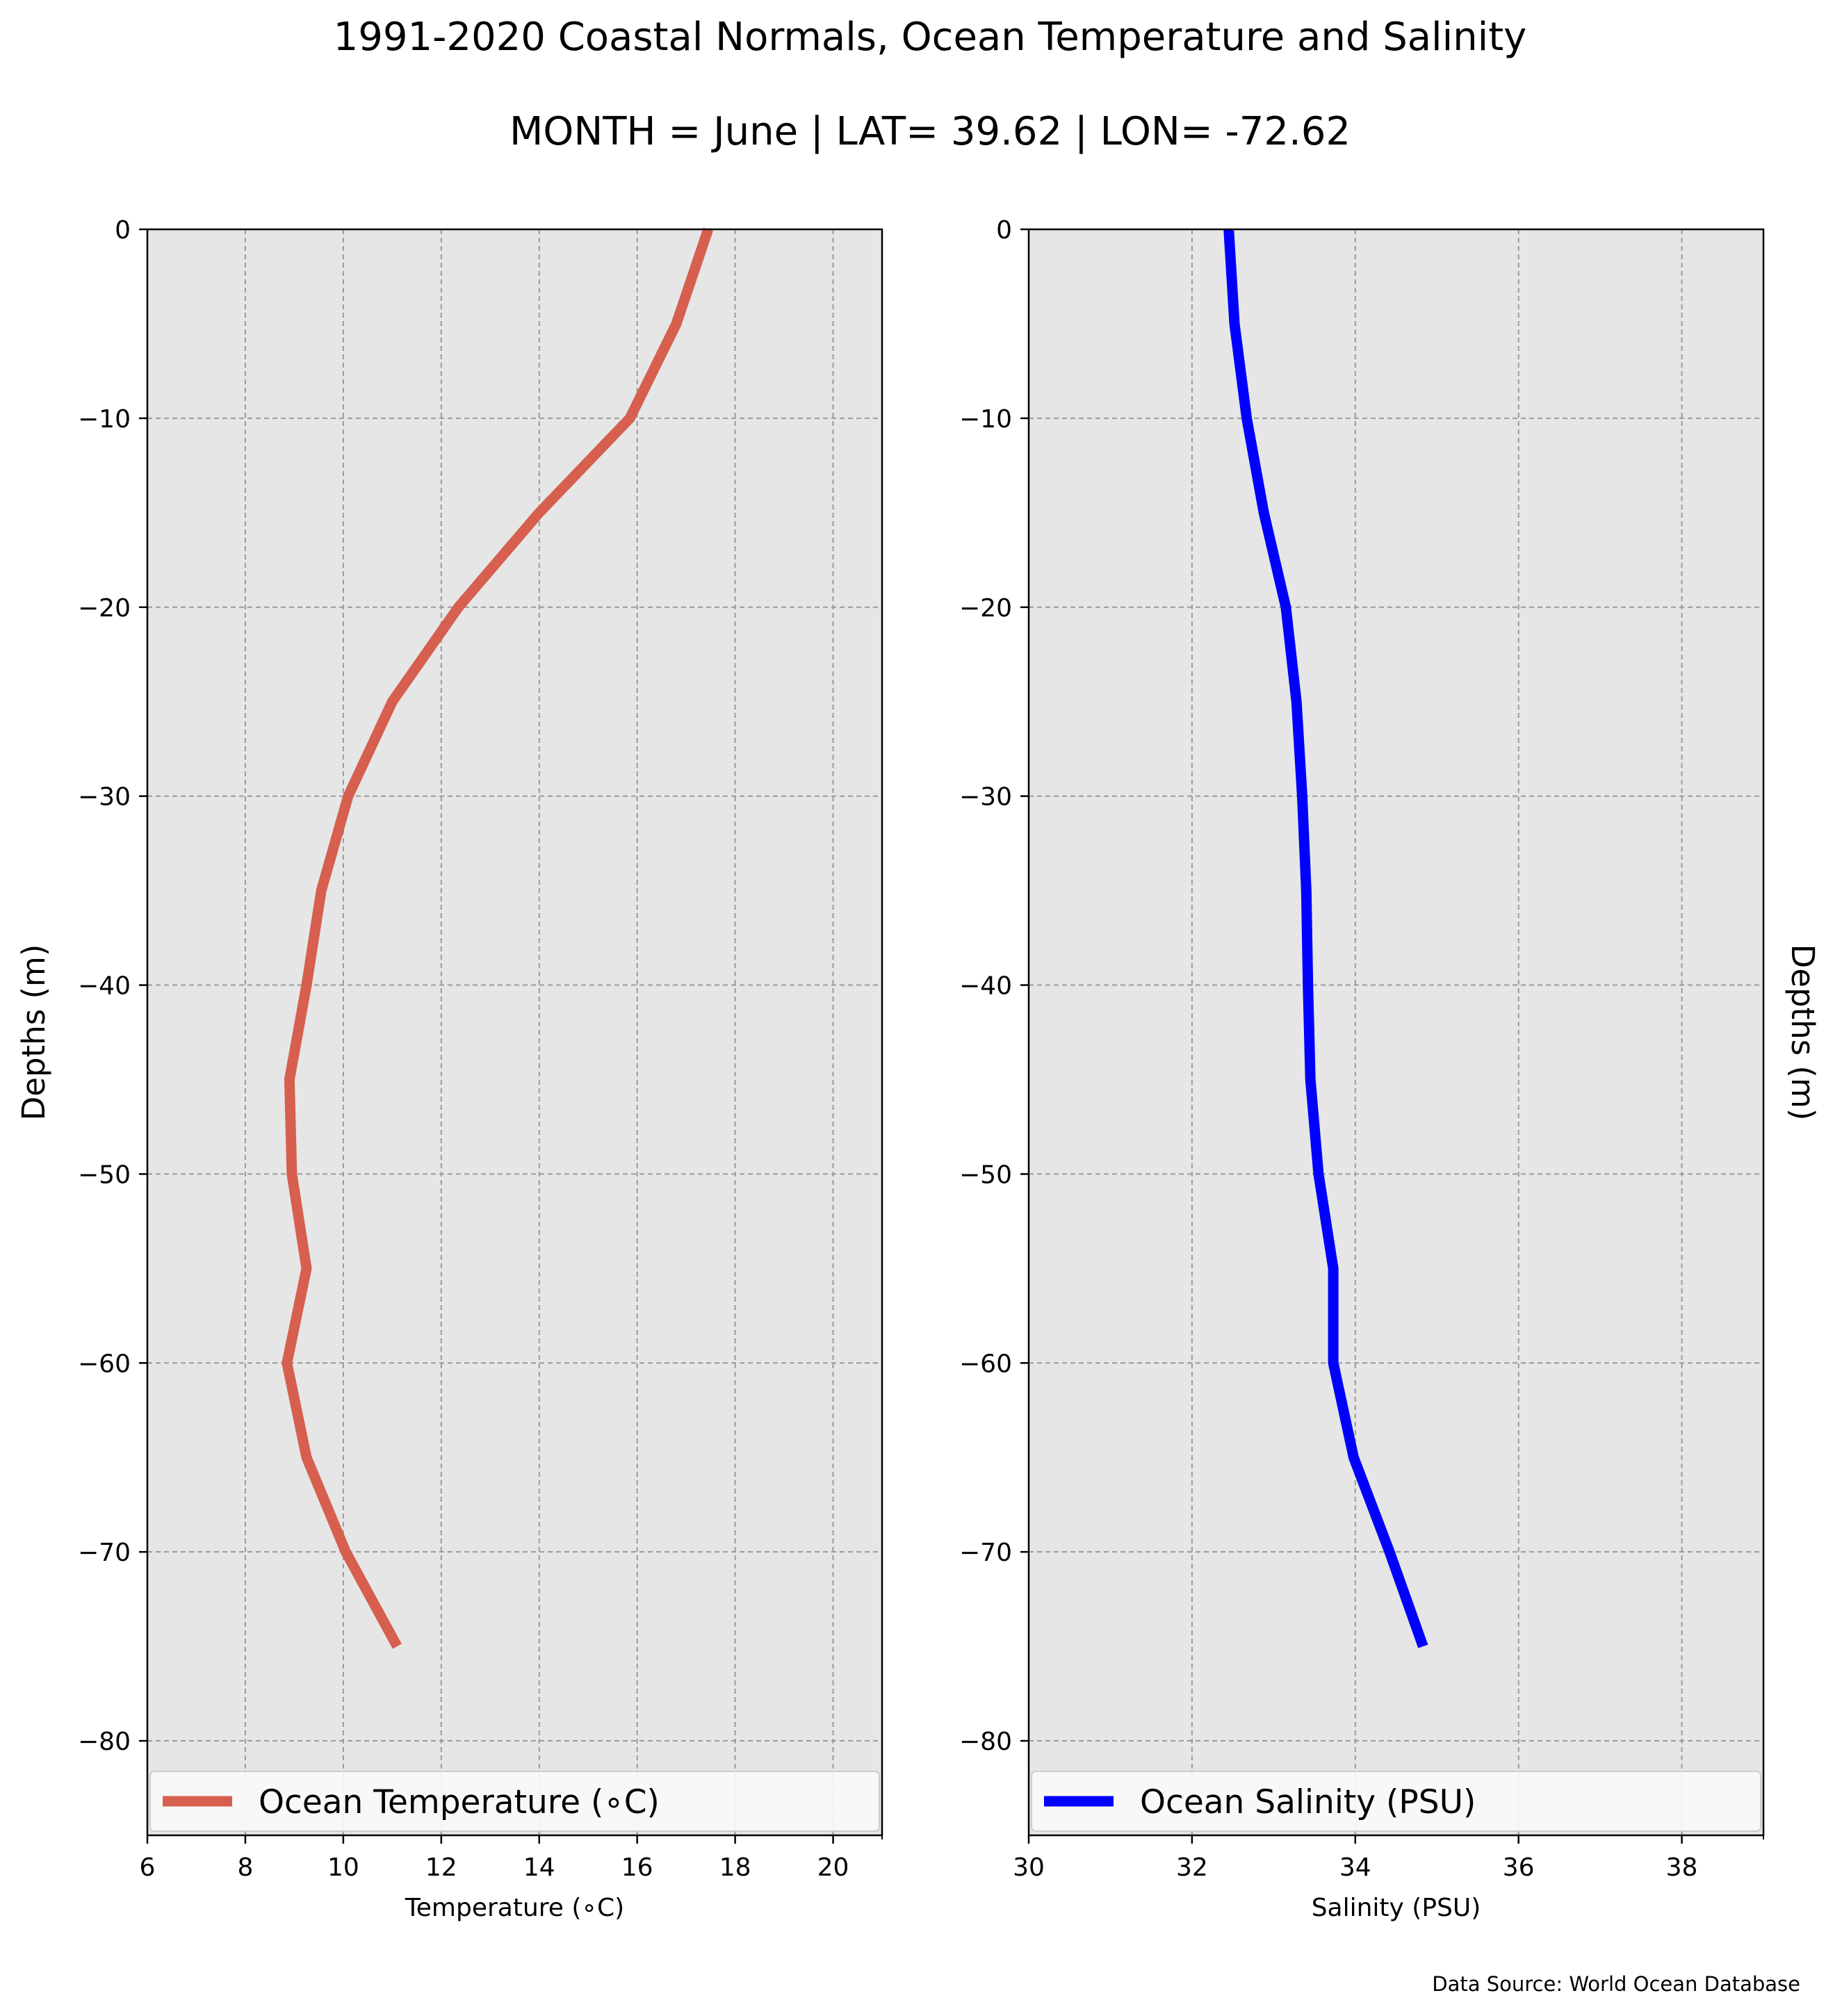  What do you see at coordinates (637, 1868) in the screenshot?
I see `temperature-x-tick-label: 16` at bounding box center [637, 1868].